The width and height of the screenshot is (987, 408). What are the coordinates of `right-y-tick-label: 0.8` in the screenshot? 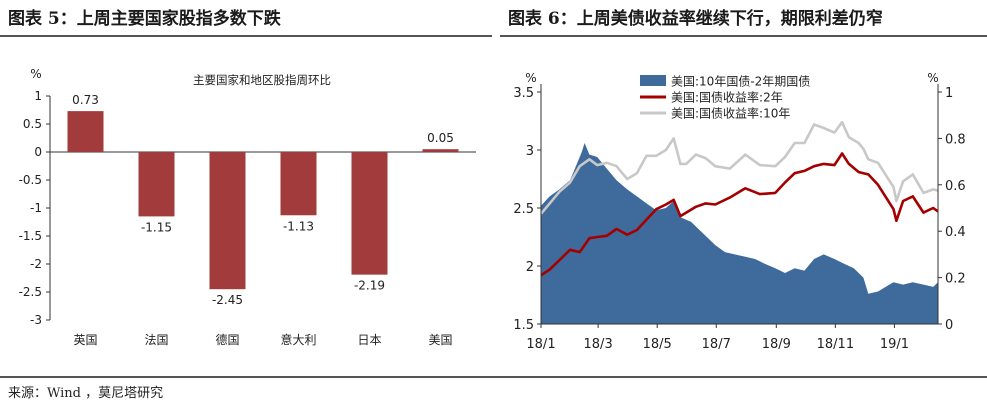 It's located at (955, 139).